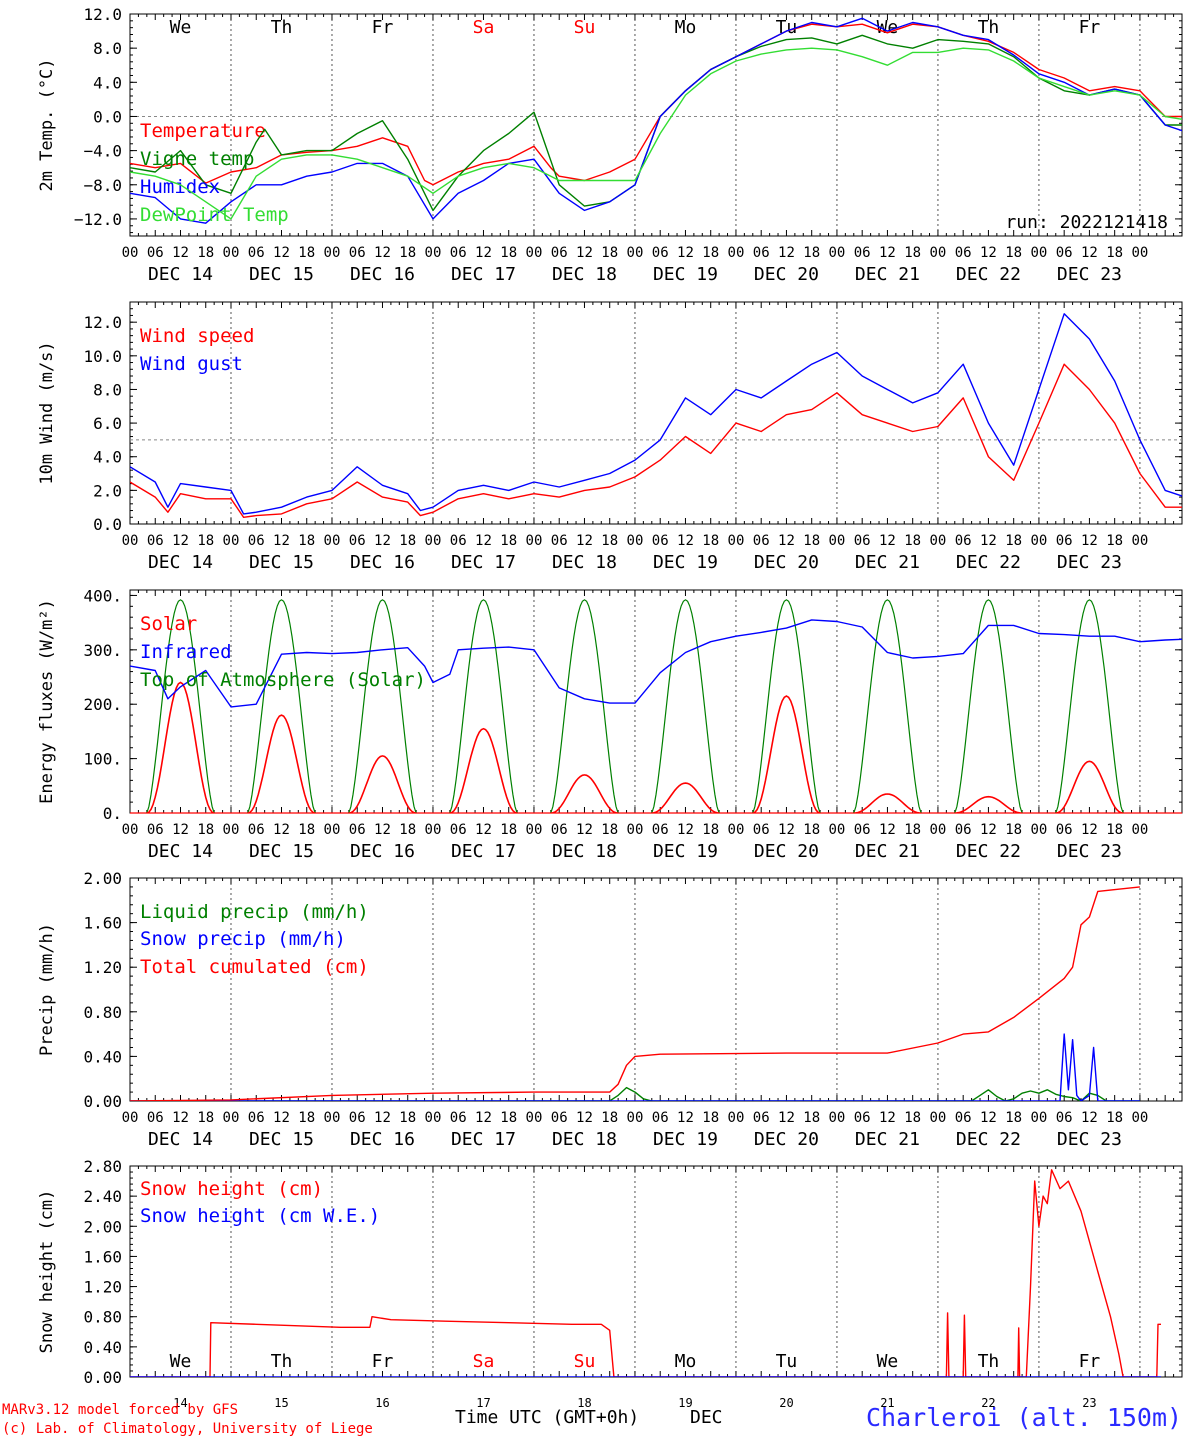  I want to click on legend-entry: Snow height (cm W.E.), so click(260, 1216).